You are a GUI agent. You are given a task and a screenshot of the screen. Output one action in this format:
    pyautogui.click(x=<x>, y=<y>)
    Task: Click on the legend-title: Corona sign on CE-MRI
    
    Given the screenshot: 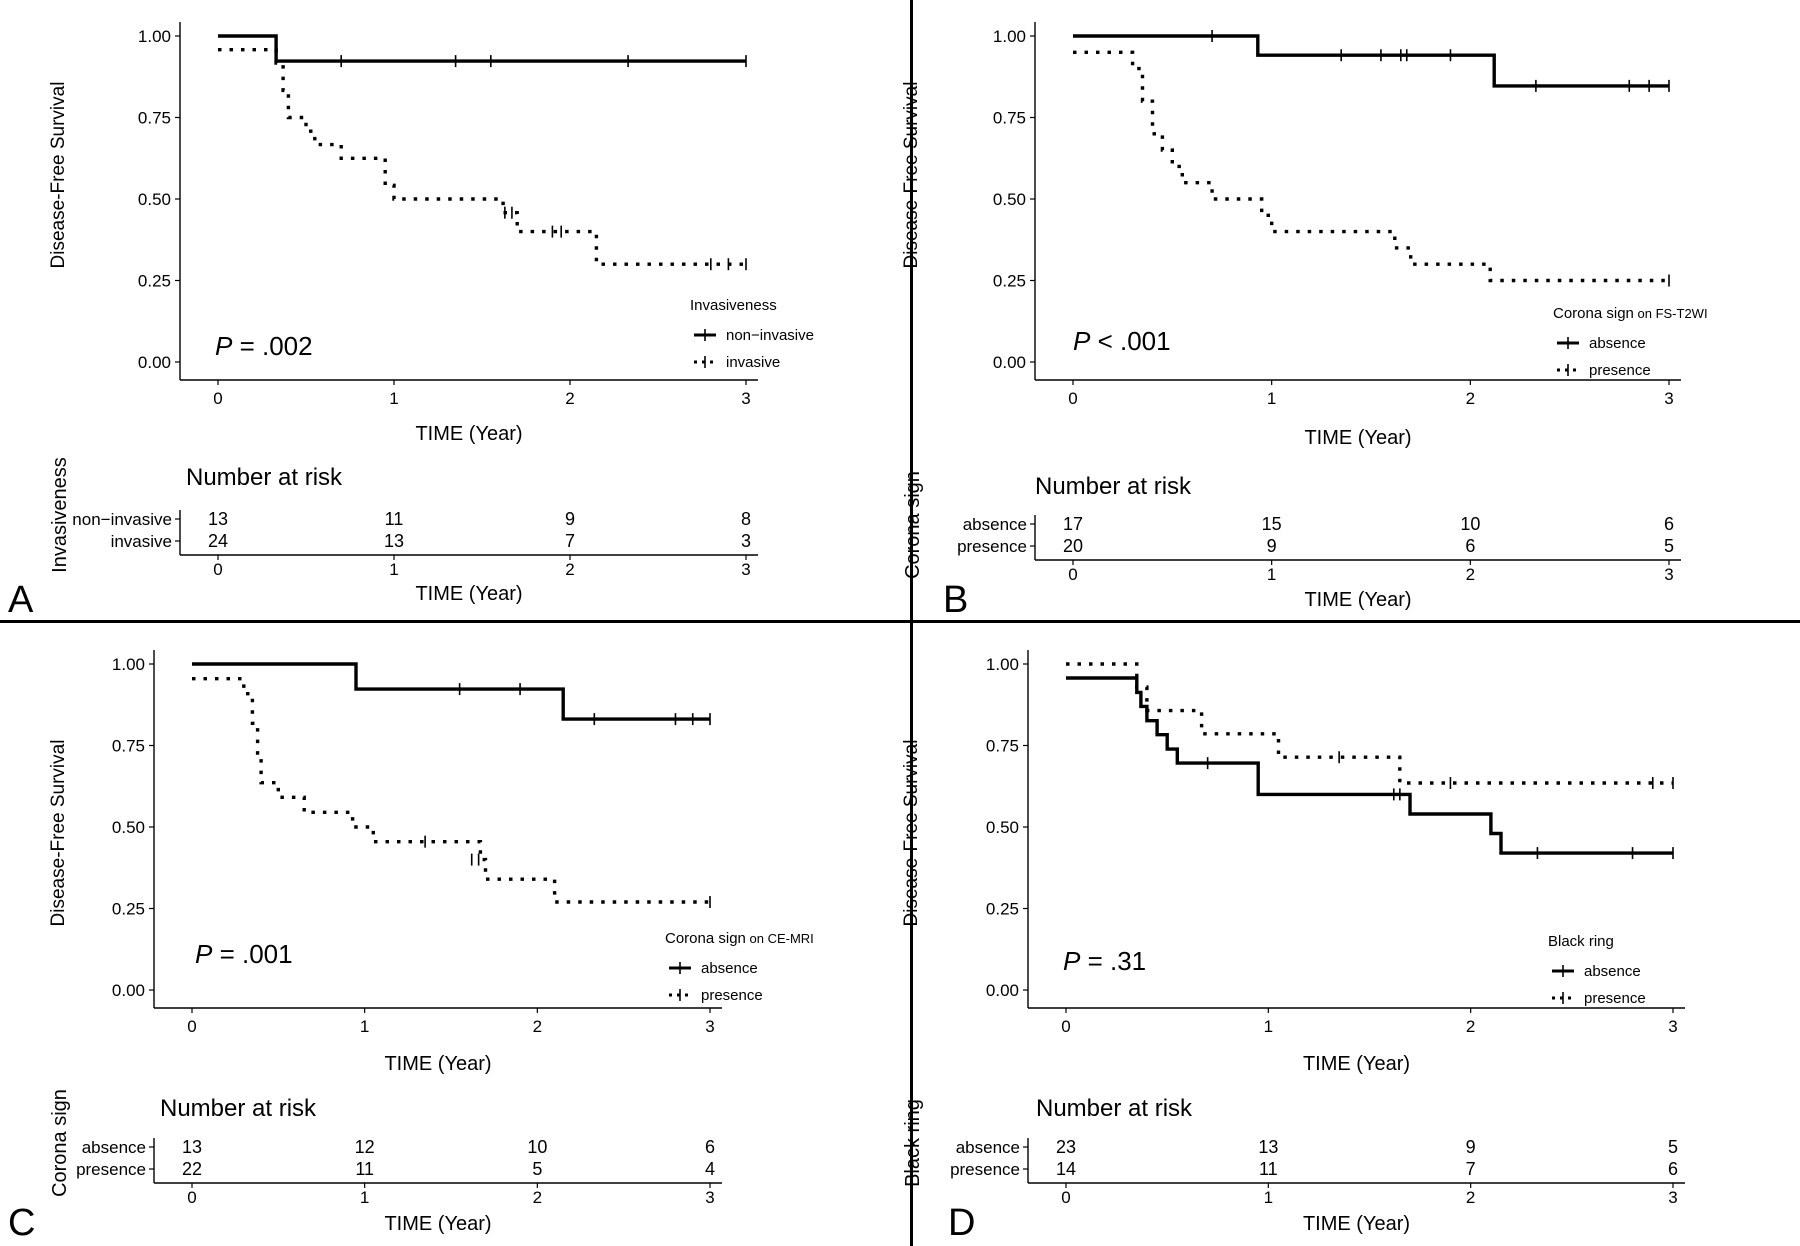 What is the action you would take?
    pyautogui.click(x=739, y=938)
    